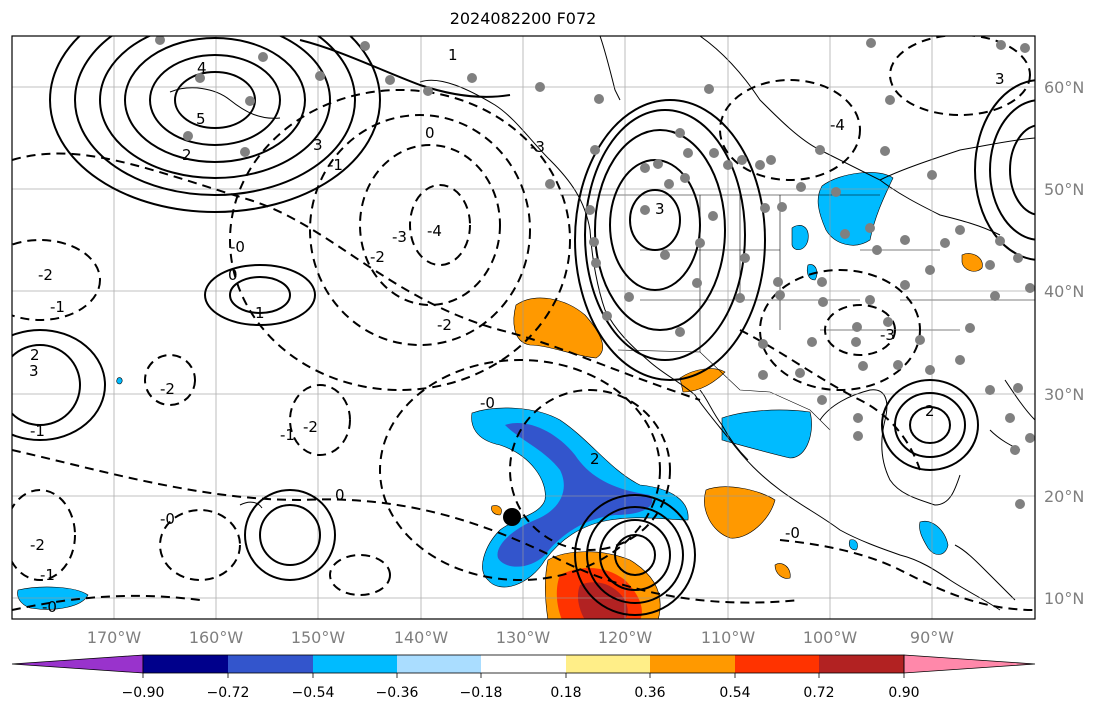 This screenshot has height=712, width=1105. Describe the element at coordinates (565, 693) in the screenshot. I see `colorbar-tick-label: 0.18` at that location.